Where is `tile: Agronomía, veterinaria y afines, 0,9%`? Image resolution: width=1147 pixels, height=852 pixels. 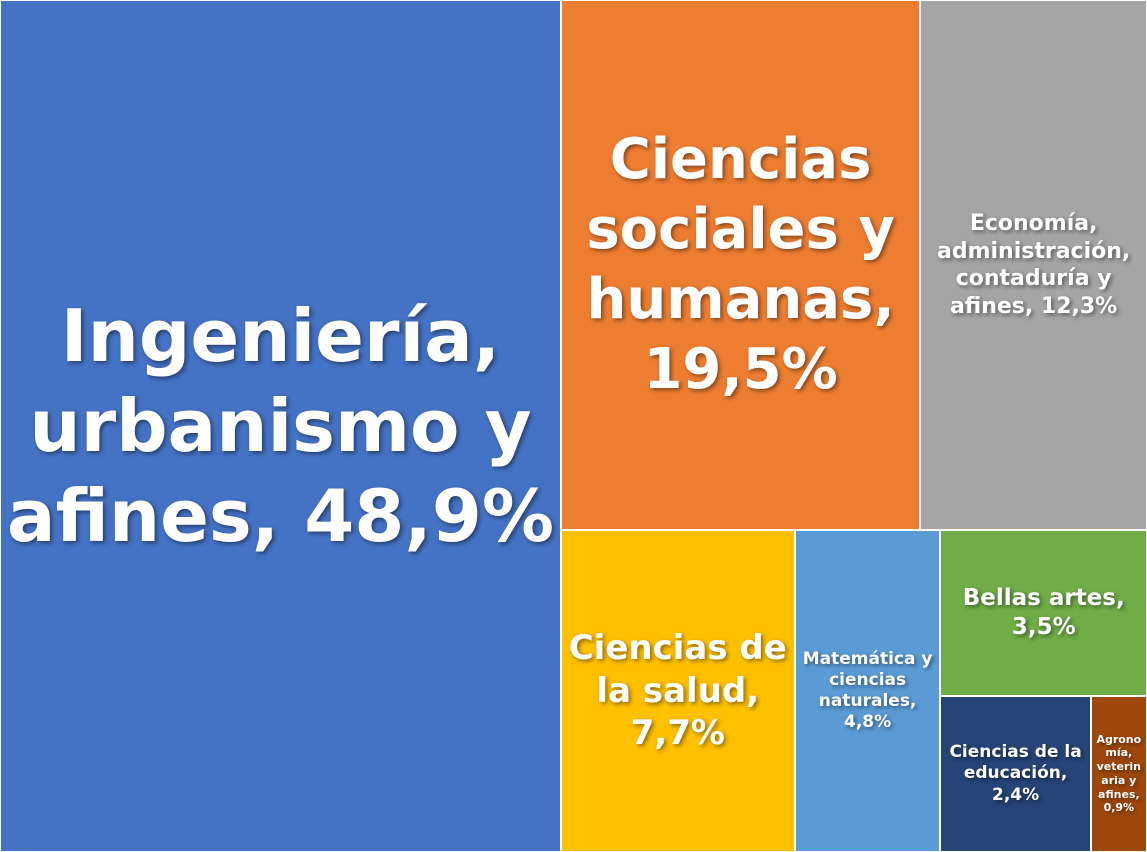 tile: Agronomía, veterinaria y afines, 0,9% is located at coordinates (1118, 773).